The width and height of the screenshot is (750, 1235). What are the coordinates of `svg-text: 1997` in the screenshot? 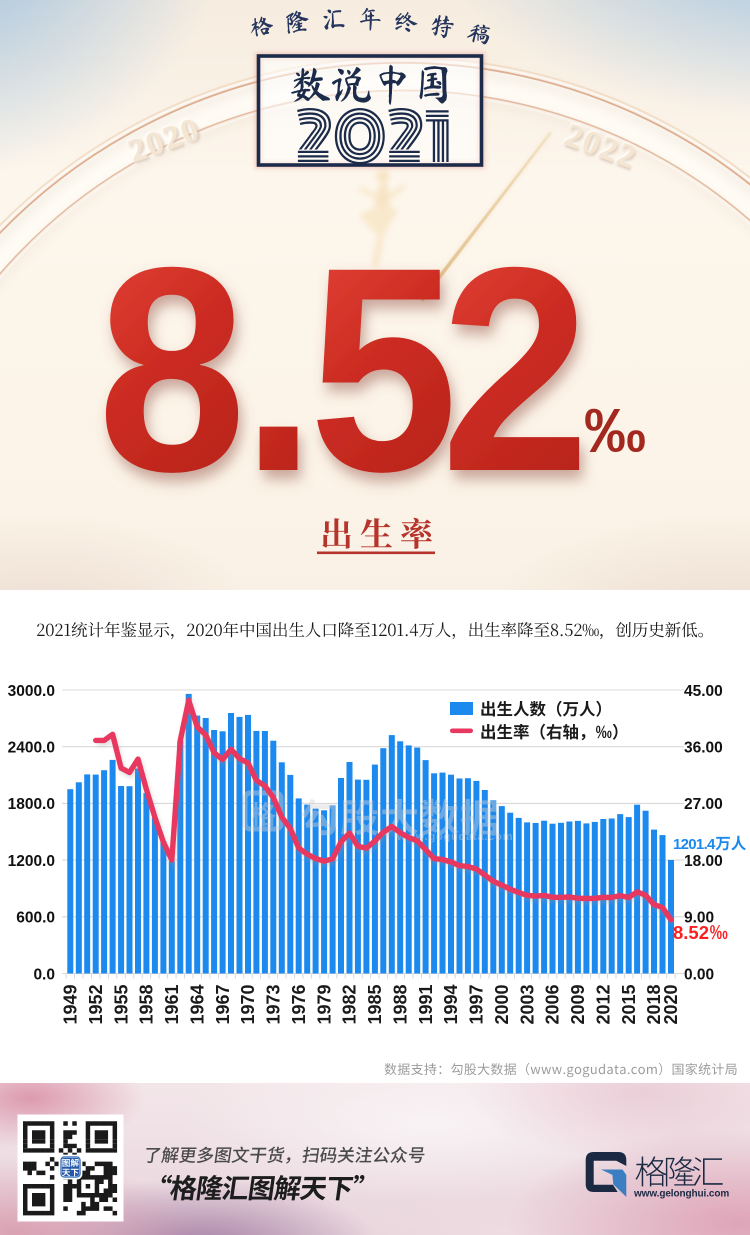 It's located at (477, 1004).